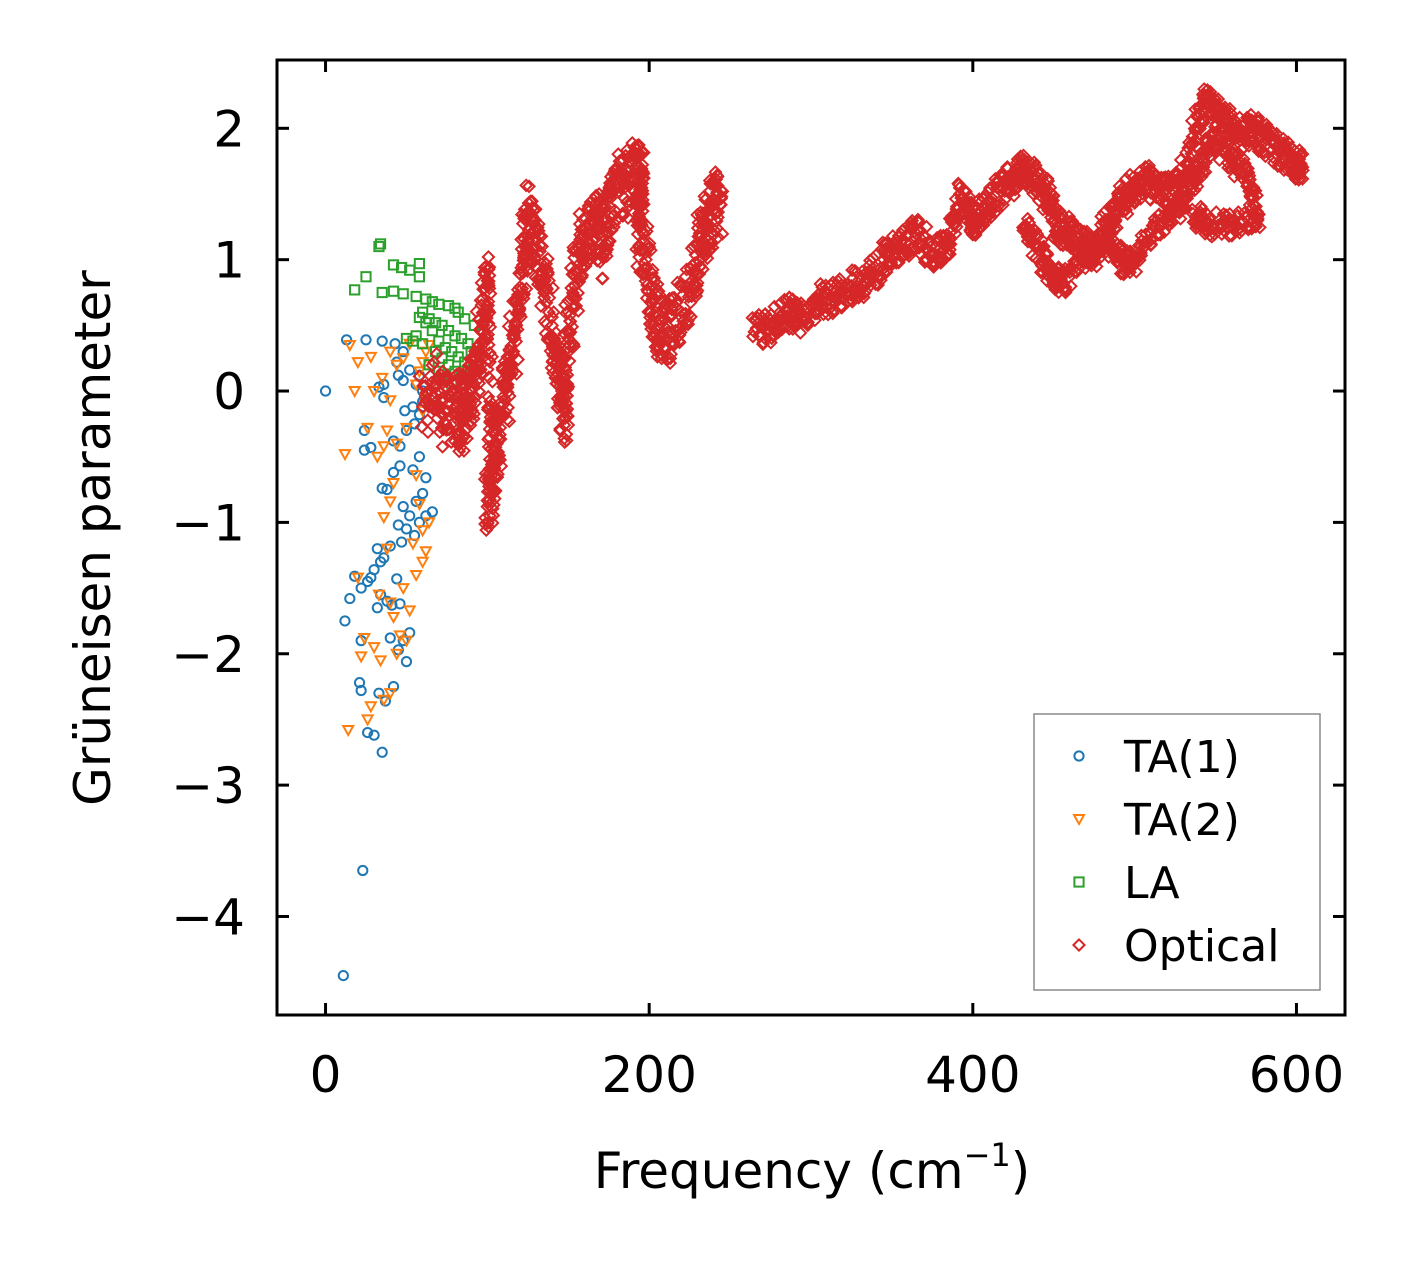 Image resolution: width=1410 pixels, height=1264 pixels. What do you see at coordinates (208, 917) in the screenshot?
I see `y-tick-label: −4` at bounding box center [208, 917].